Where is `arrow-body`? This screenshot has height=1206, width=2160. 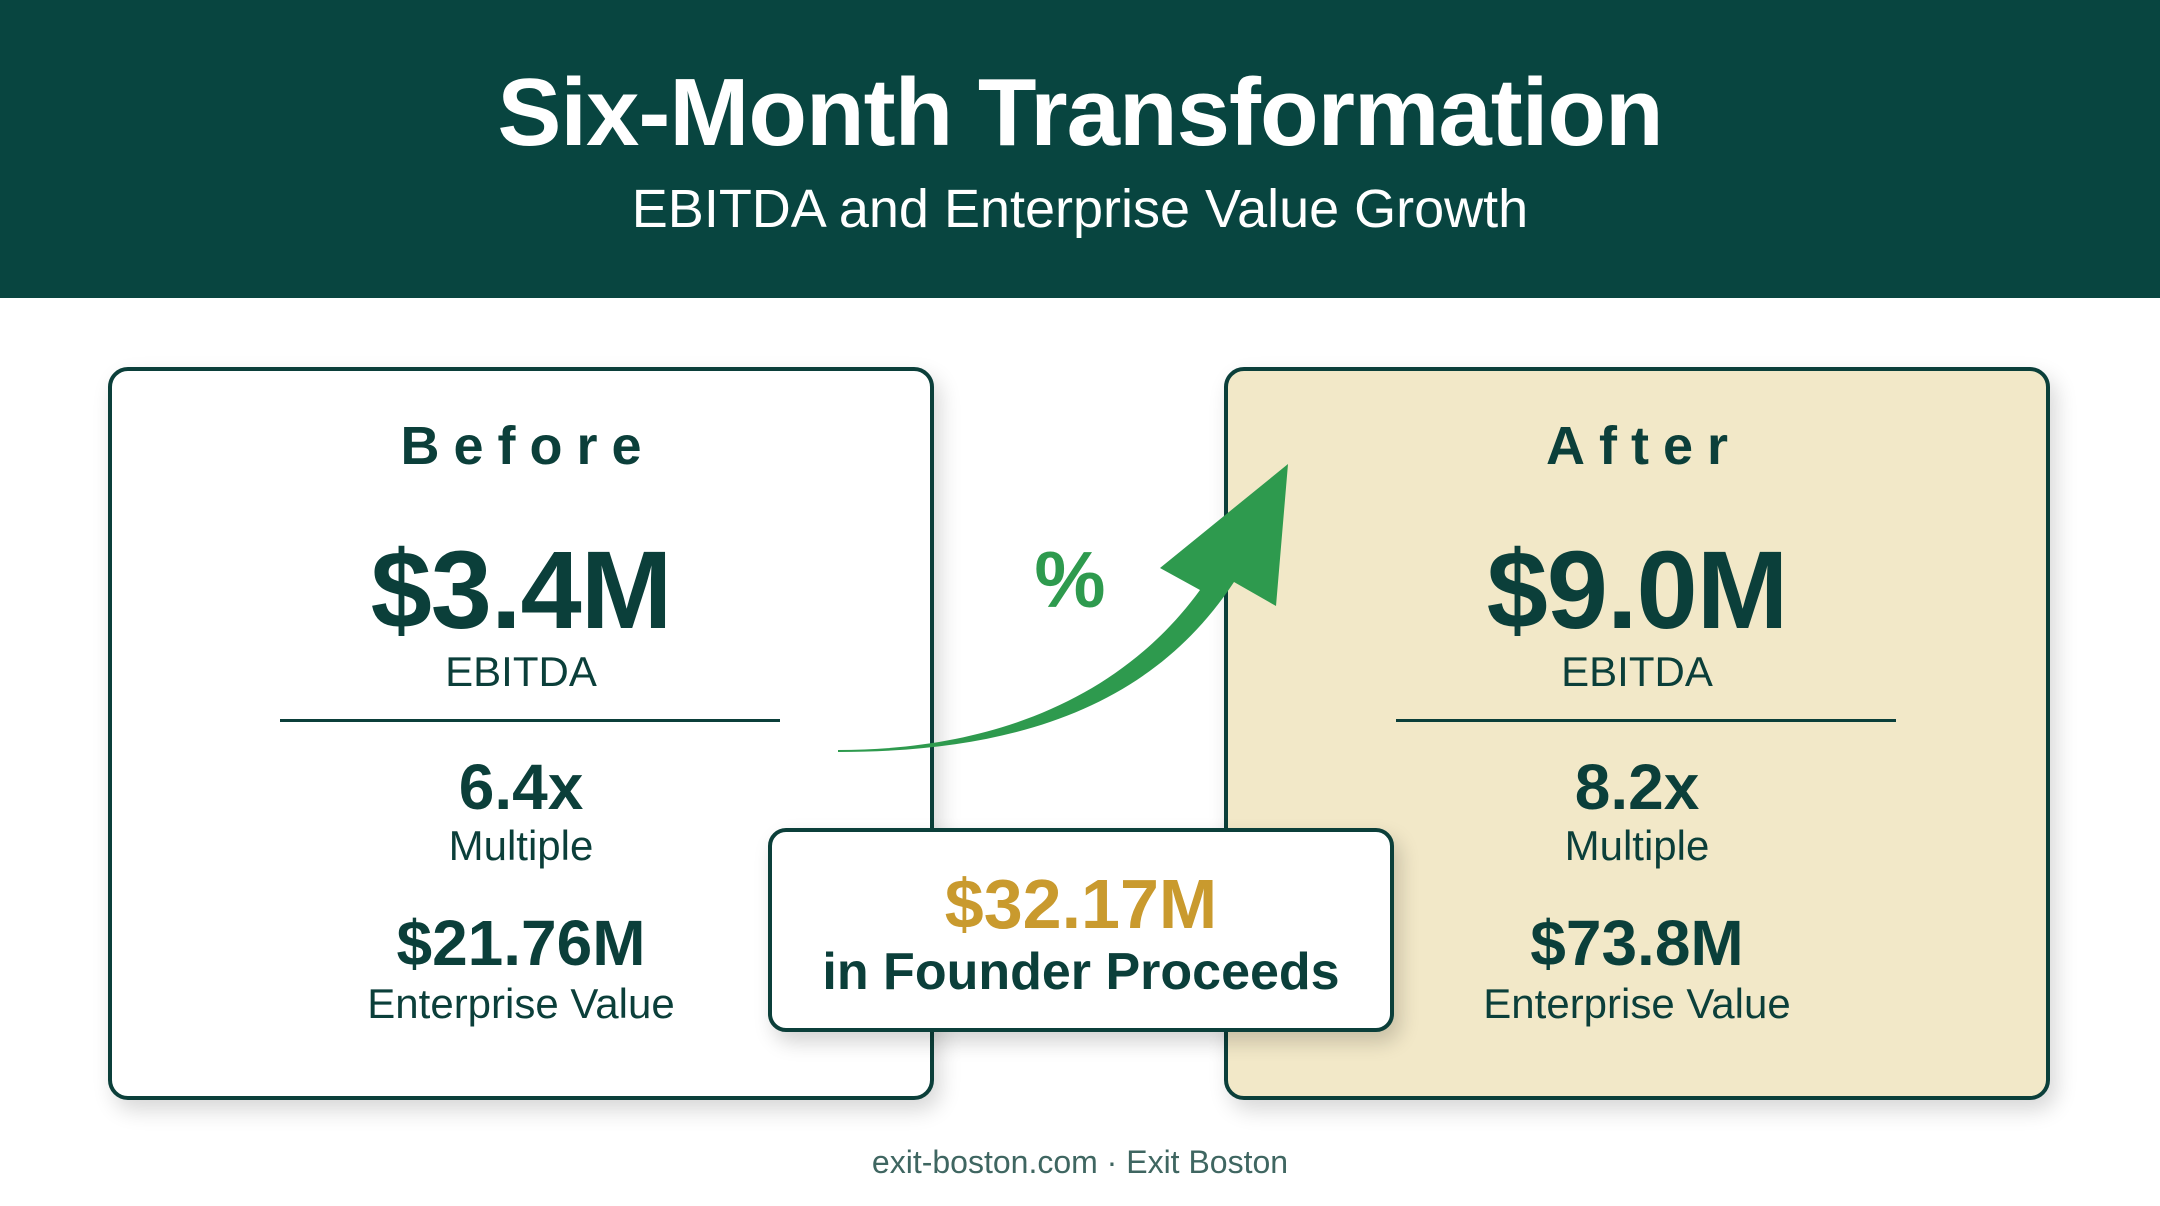
arrow-body is located at coordinates (1063, 608).